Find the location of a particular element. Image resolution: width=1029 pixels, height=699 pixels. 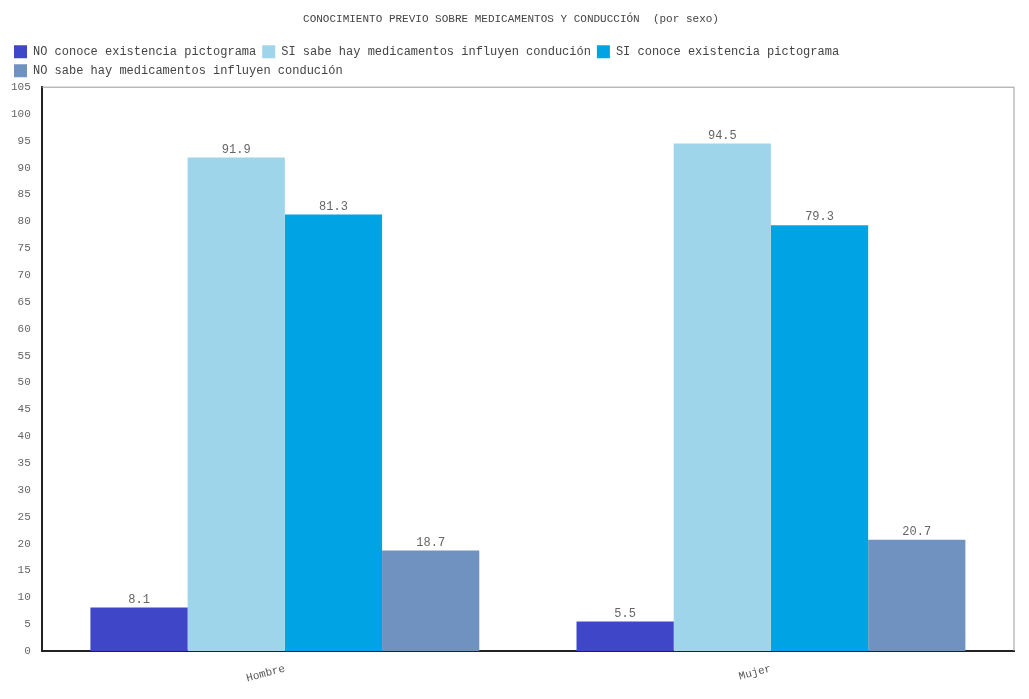

data-label: 91.9 is located at coordinates (236, 149).